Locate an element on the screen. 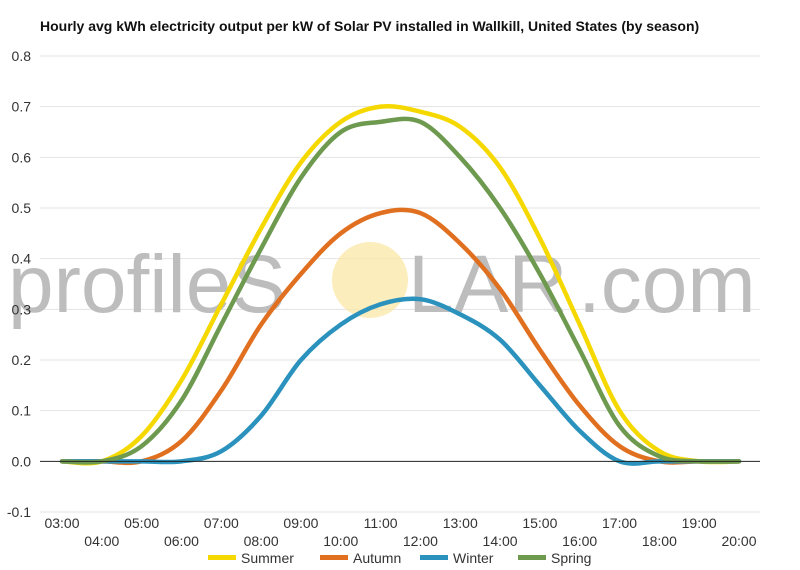 The image size is (800, 570). y-tick-label: 0.6 is located at coordinates (22, 157).